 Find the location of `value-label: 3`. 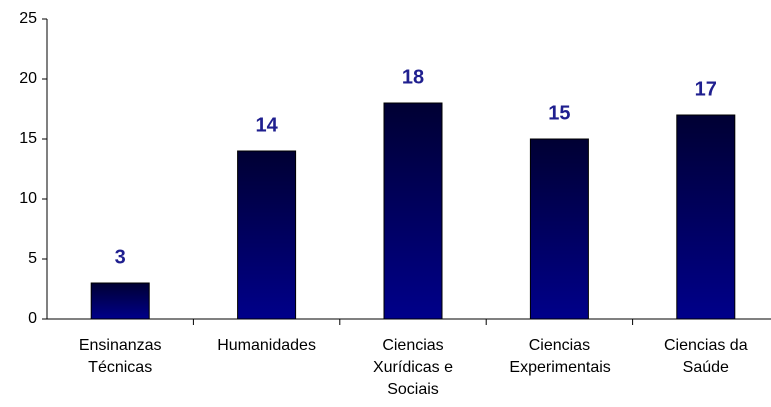

value-label: 3 is located at coordinates (120, 257).